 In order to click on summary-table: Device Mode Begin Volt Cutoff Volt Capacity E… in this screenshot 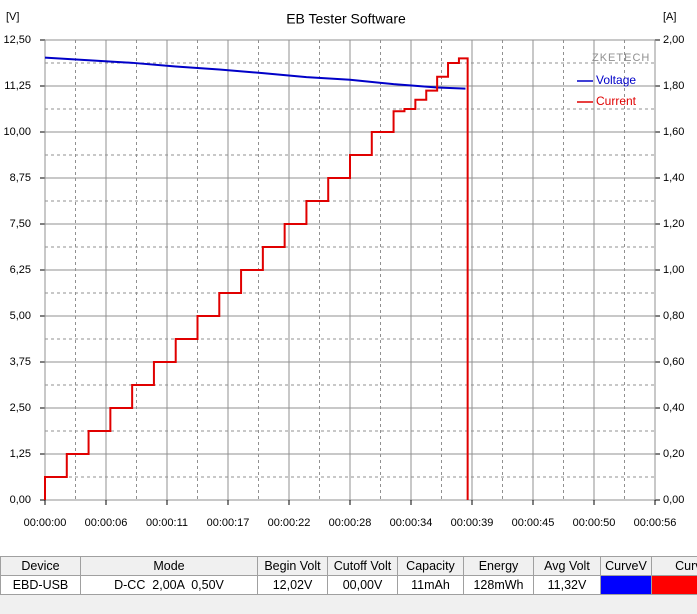, I will do `click(348, 585)`.